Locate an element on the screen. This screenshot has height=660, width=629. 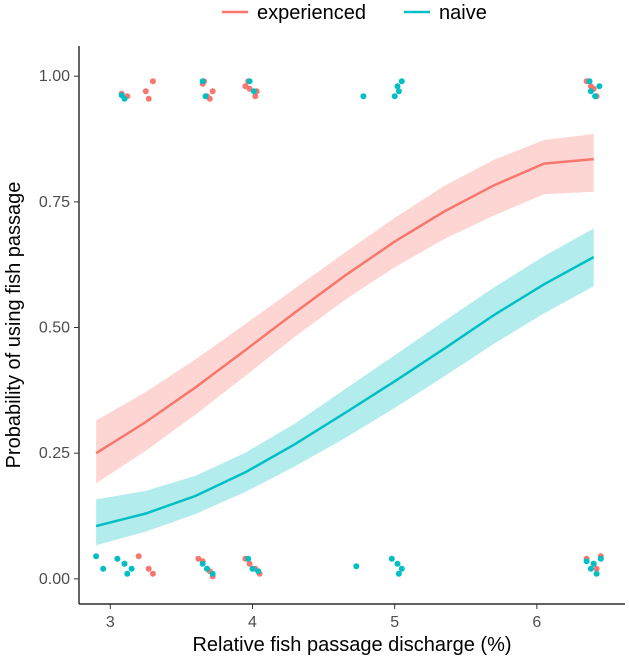
y-tick-label: 0.00 is located at coordinates (54, 579).